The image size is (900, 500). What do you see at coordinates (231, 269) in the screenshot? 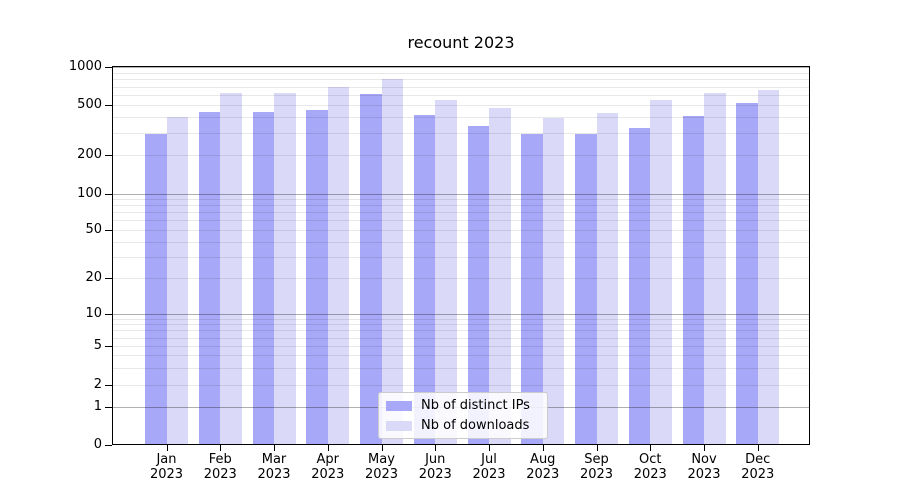
I see `bar-feb-2023-downloads` at bounding box center [231, 269].